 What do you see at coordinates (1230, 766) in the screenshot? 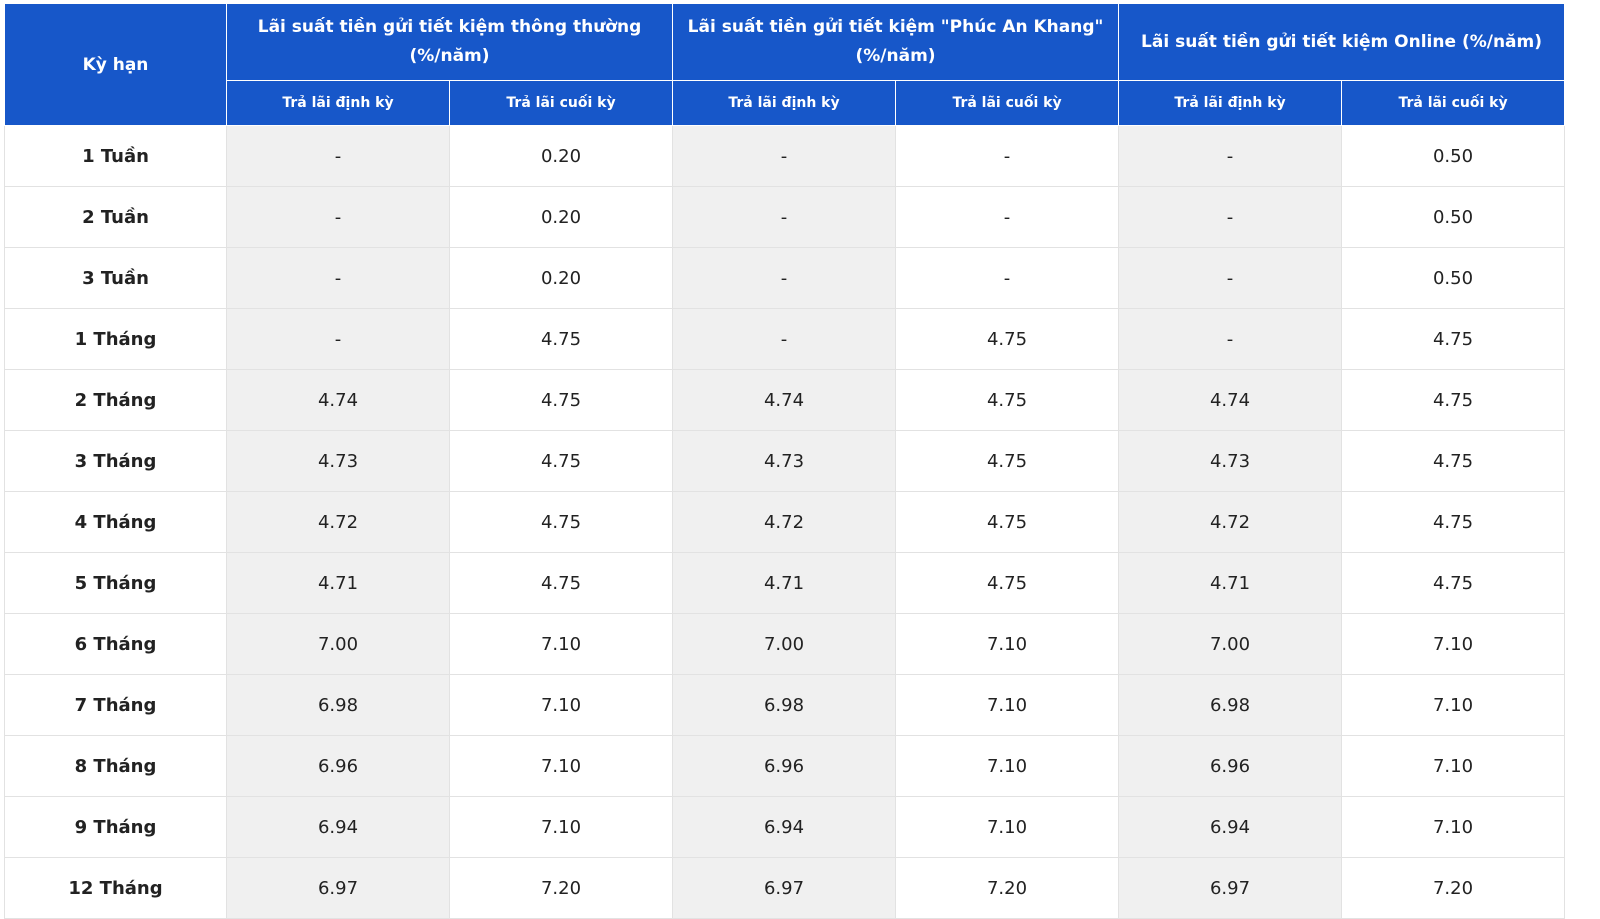
I see `rate-cell: 6.96` at bounding box center [1230, 766].